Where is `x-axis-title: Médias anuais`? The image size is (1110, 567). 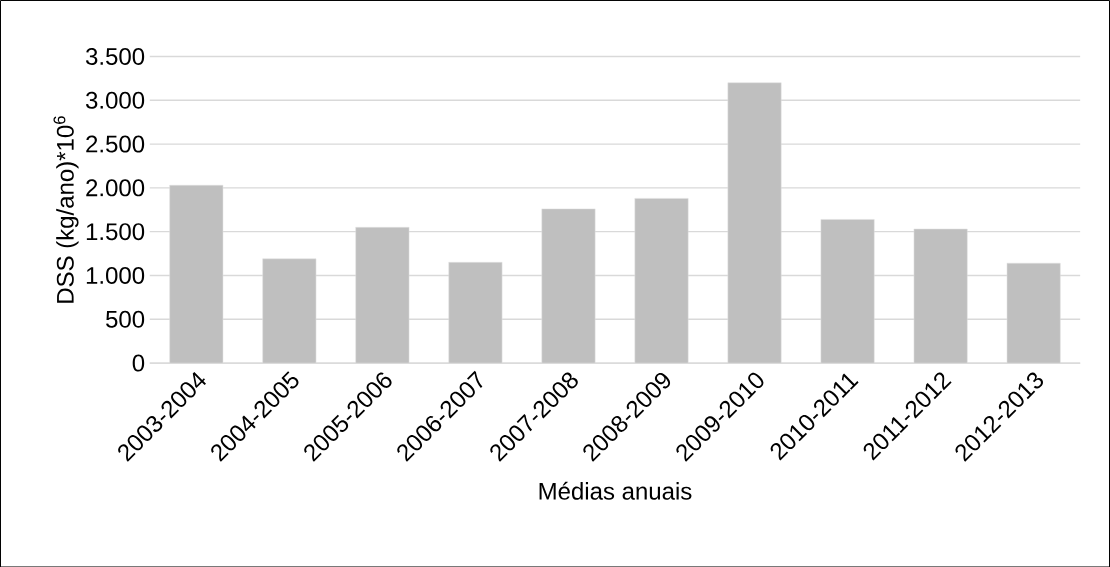 x-axis-title: Médias anuais is located at coordinates (615, 490).